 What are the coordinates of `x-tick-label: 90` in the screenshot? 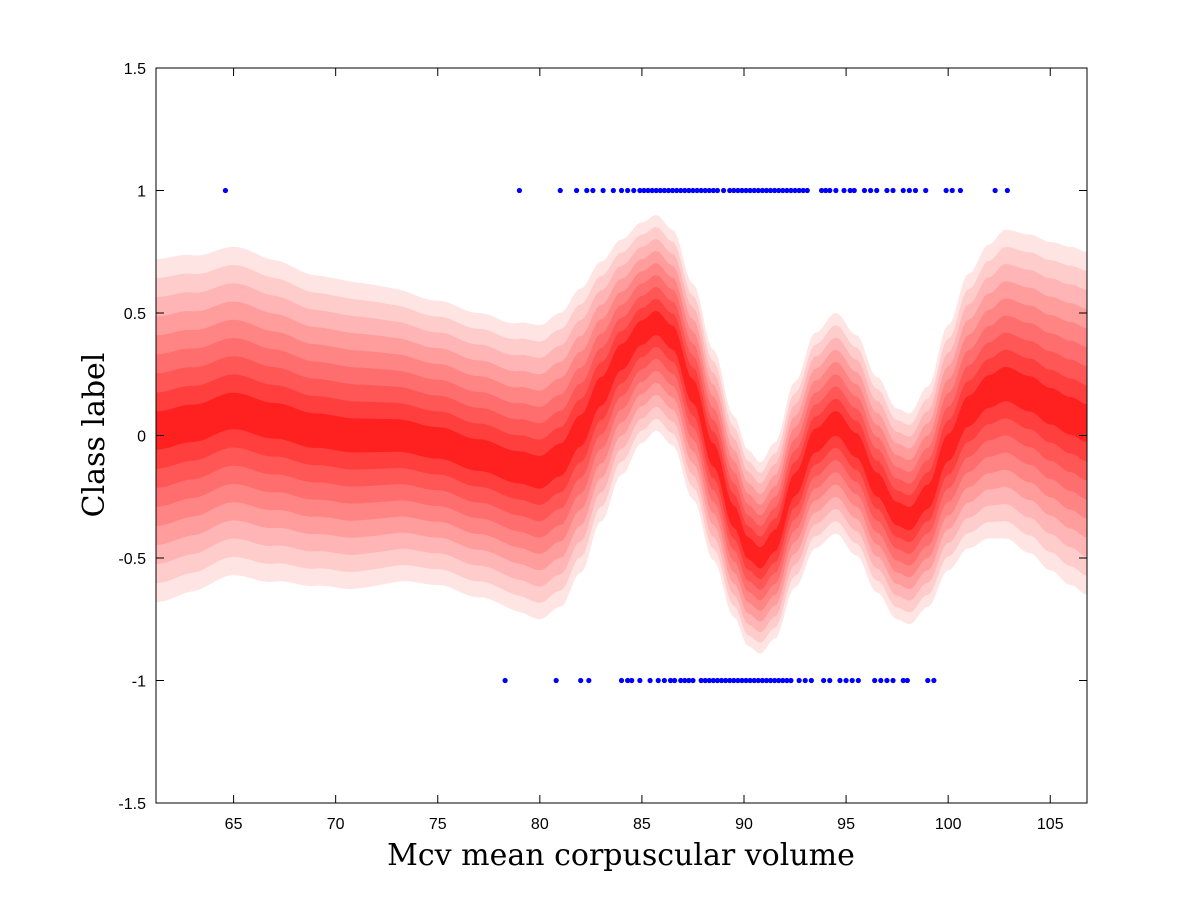 It's located at (744, 824).